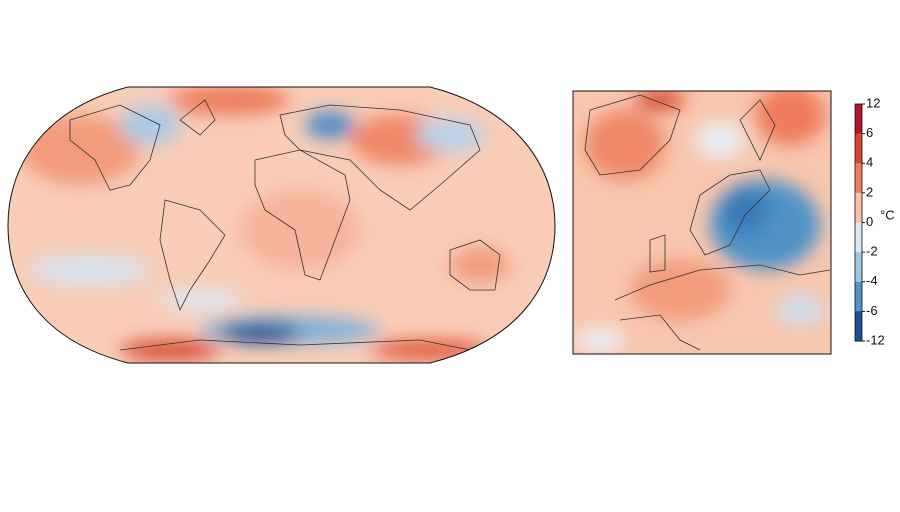  I want to click on colorbar-tick-label: 0, so click(869, 221).